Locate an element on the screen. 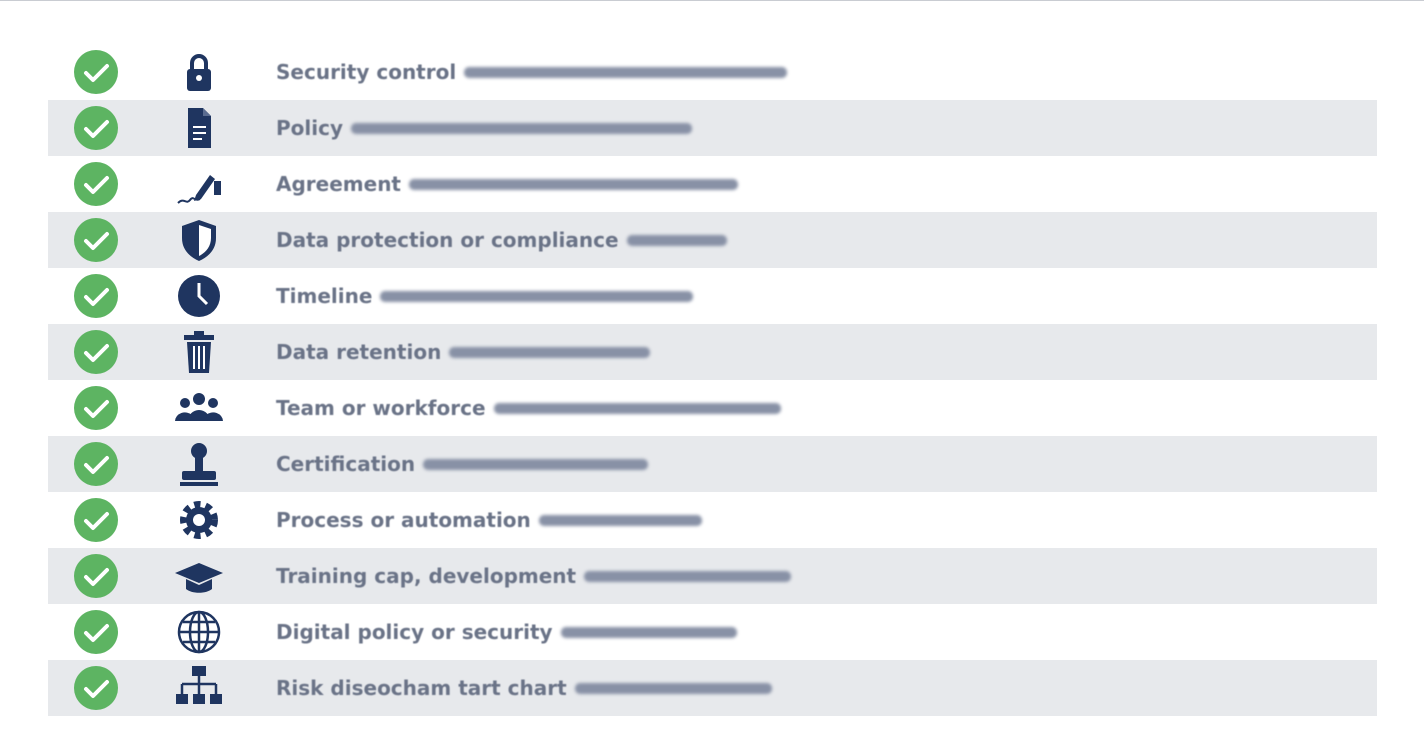 Image resolution: width=1424 pixels, height=752 pixels. checklist-row: Data retention is located at coordinates (712, 352).